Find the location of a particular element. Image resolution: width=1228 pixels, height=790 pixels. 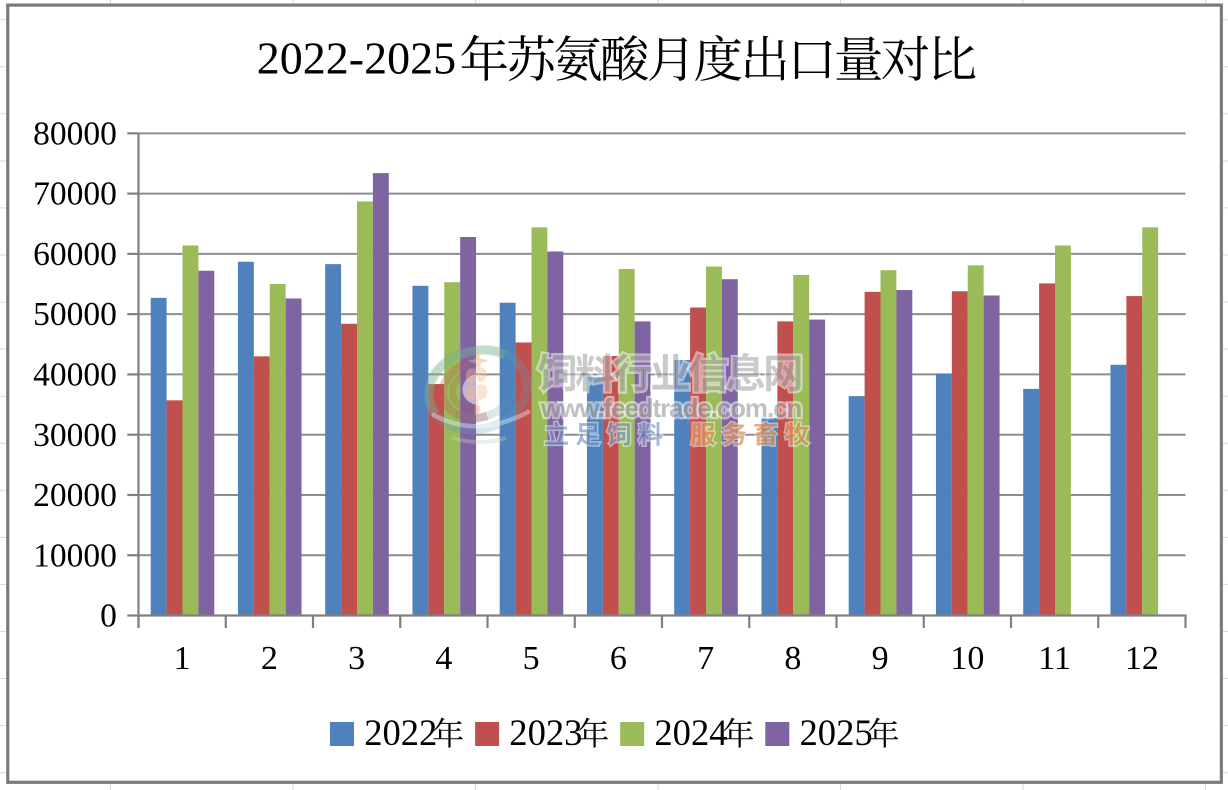

svg-text: 2 is located at coordinates (269, 658).